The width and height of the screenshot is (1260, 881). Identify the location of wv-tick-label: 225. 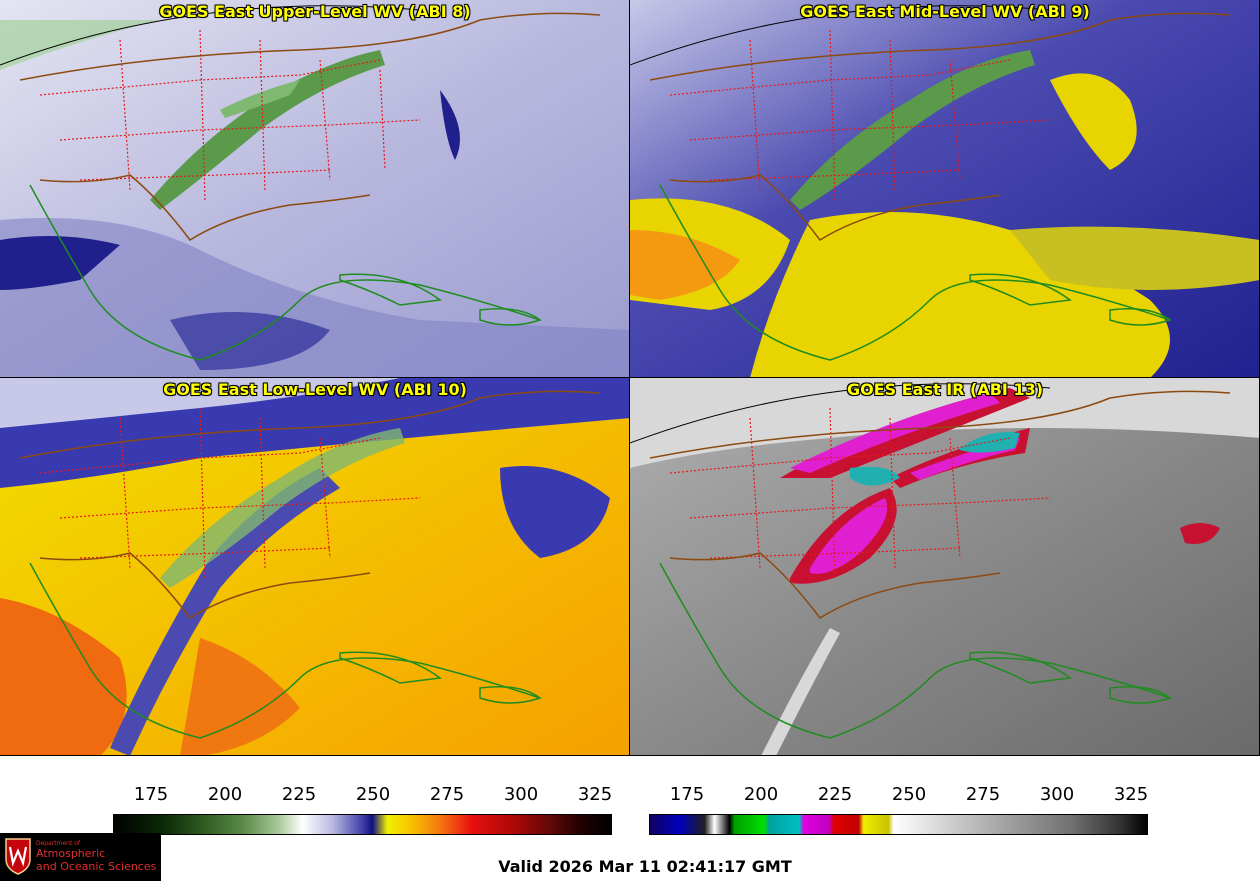
(299, 794).